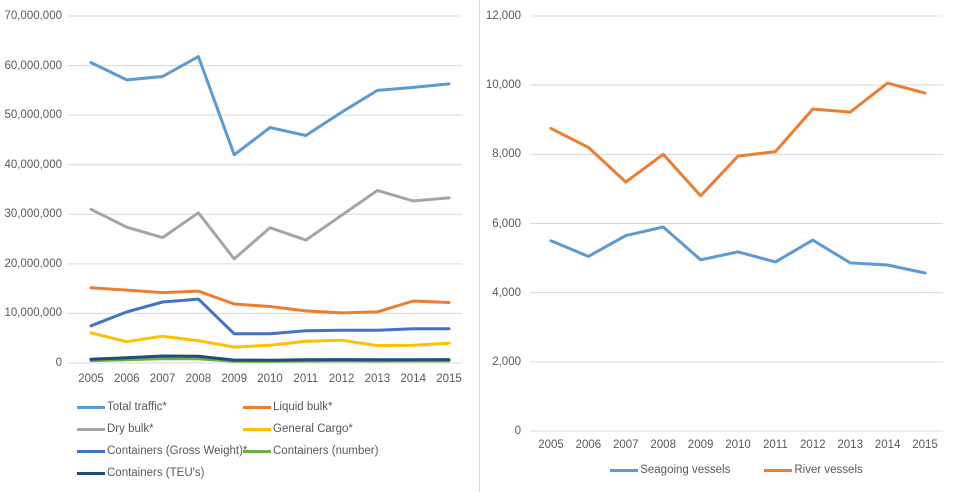 This screenshot has width=958, height=492. Describe the element at coordinates (130, 429) in the screenshot. I see `legend-label: Dry bulk*` at that location.